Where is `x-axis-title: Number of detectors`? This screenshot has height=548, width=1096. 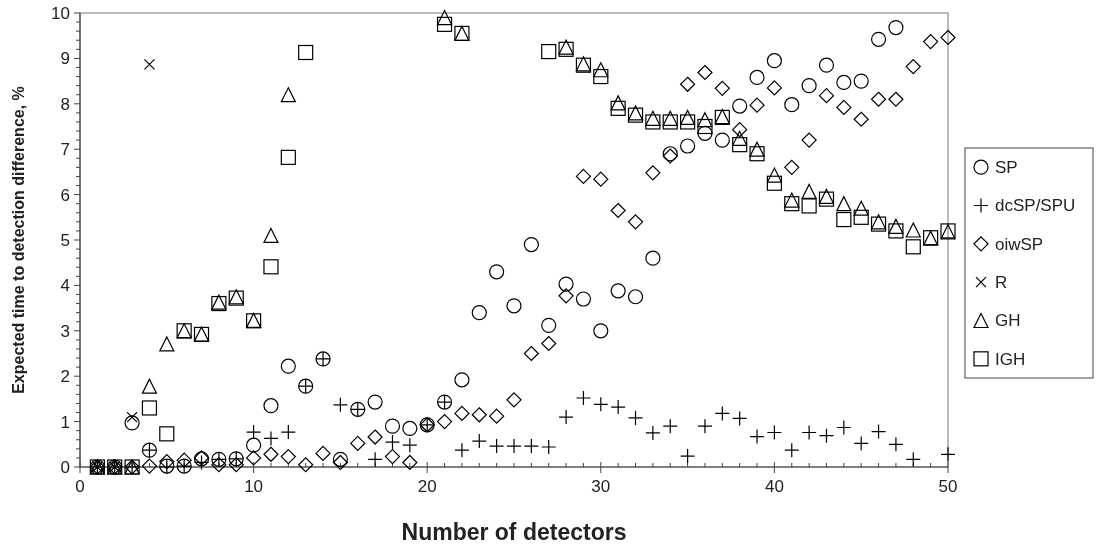 x-axis-title: Number of detectors is located at coordinates (514, 532).